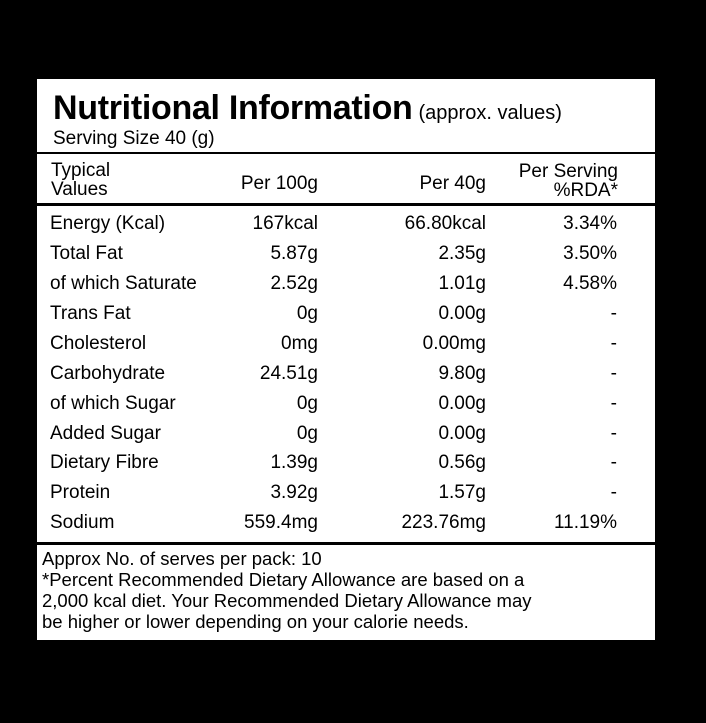 The image size is (706, 723). Describe the element at coordinates (346, 493) in the screenshot. I see `table-row: Protein 3.92g 1.57g -` at that location.